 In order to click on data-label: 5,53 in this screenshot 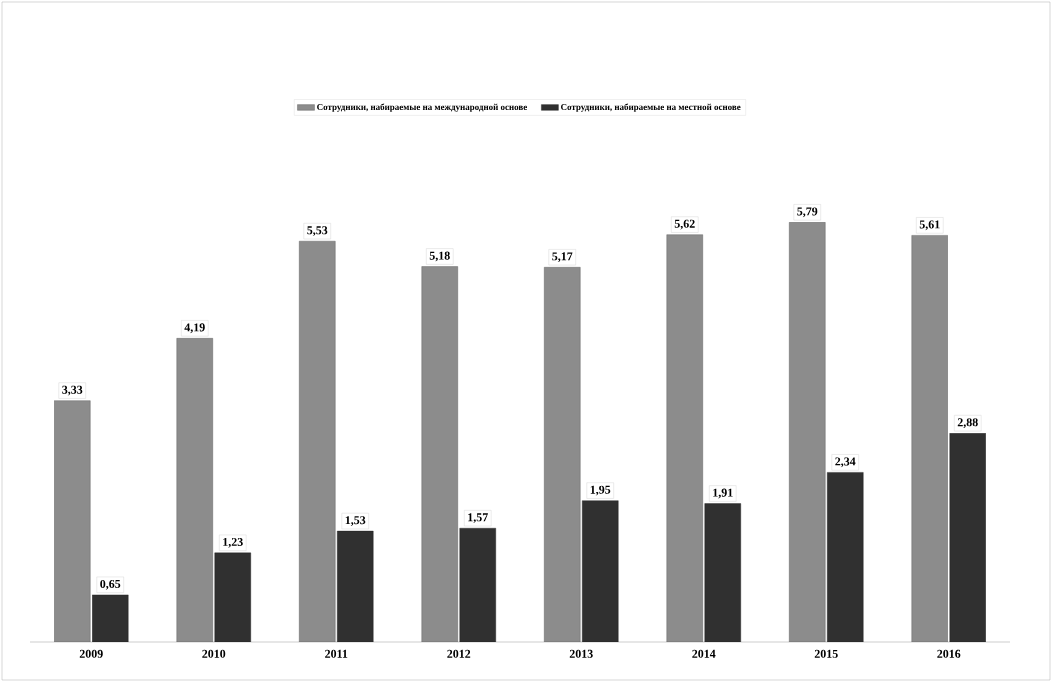, I will do `click(317, 231)`.